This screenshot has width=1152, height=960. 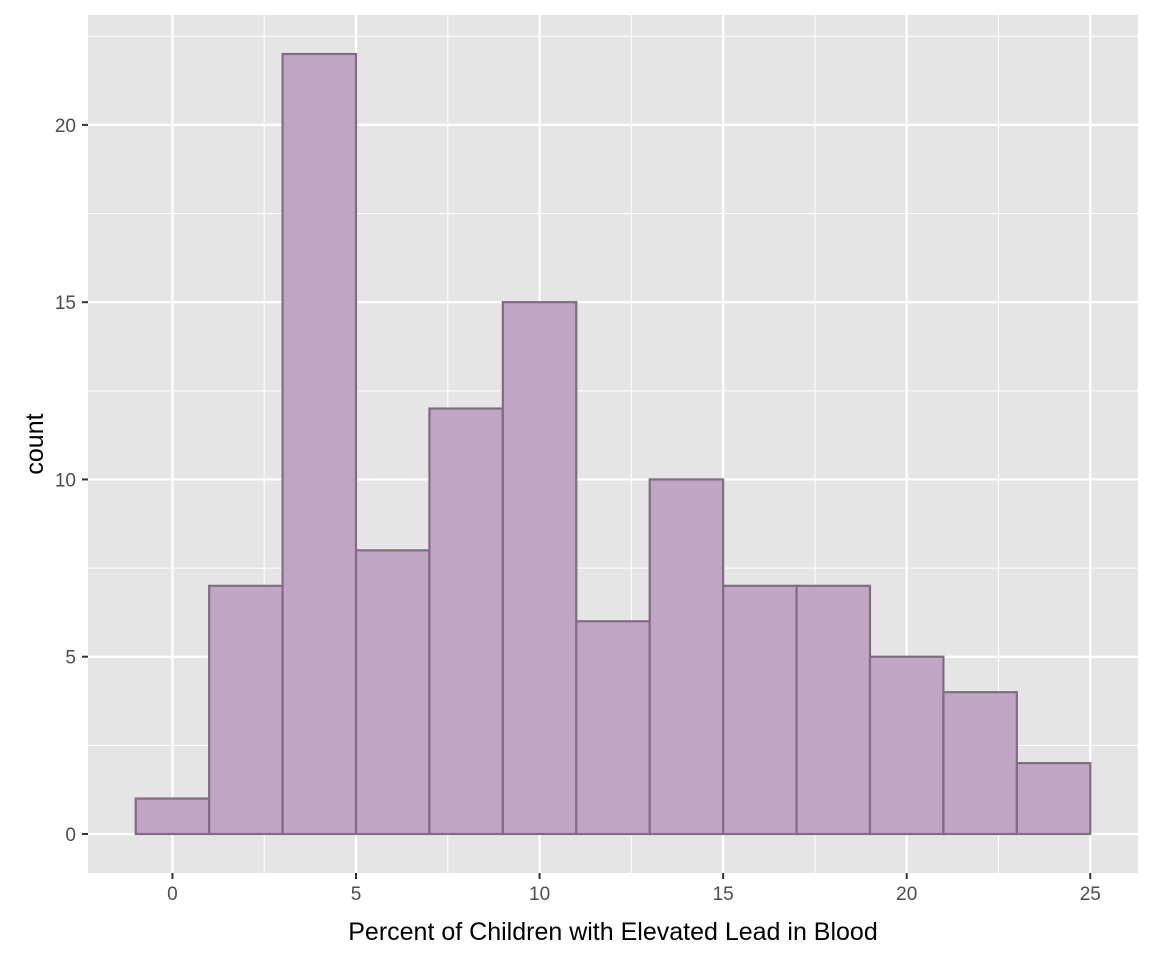 I want to click on x-tick-label: 15, so click(x=723, y=894).